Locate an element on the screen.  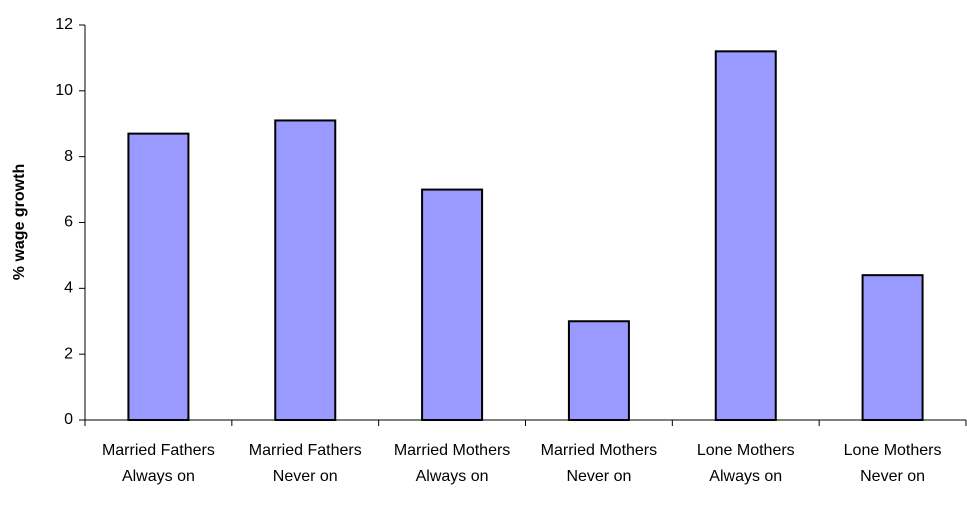
x-tick-label: Lone Mothers Never on is located at coordinates (892, 463).